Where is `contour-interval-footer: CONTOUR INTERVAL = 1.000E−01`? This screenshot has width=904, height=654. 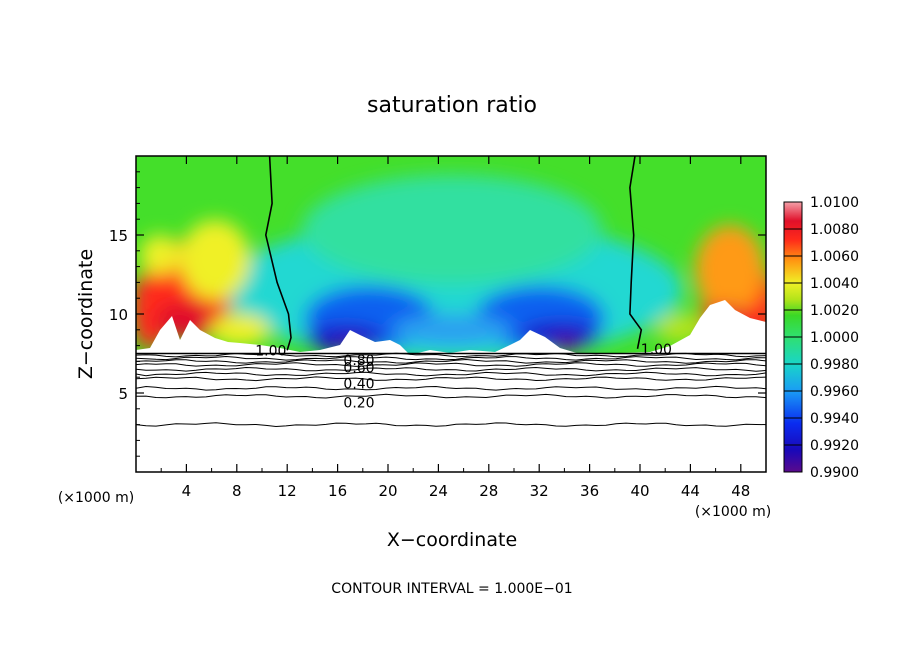
contour-interval-footer: CONTOUR INTERVAL = 1.000E−01 is located at coordinates (451, 589).